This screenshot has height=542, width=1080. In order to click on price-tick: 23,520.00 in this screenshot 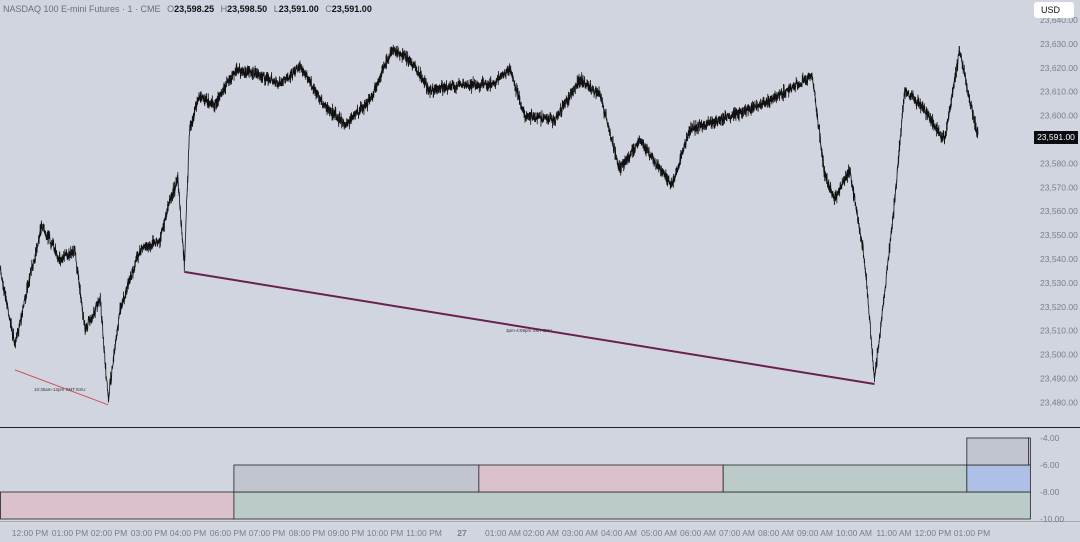, I will do `click(1059, 307)`.